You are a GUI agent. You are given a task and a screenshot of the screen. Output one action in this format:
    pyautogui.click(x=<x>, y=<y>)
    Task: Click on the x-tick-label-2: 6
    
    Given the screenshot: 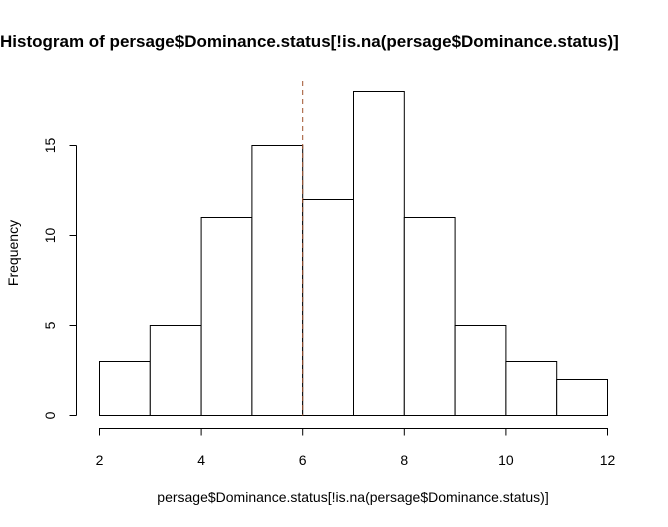 What is the action you would take?
    pyautogui.click(x=303, y=460)
    